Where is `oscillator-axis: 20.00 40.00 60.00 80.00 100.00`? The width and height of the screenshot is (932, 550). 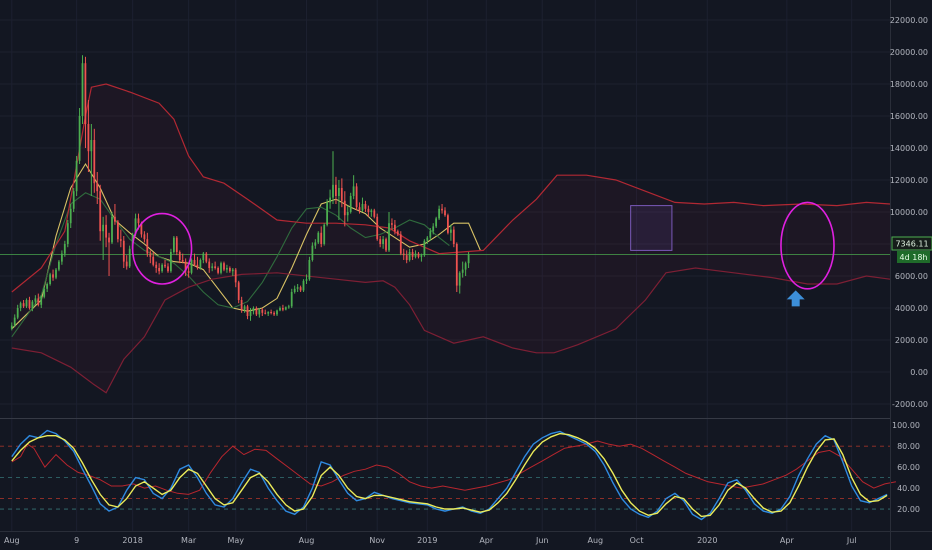
oscillator-axis: 20.00 40.00 60.00 80.00 100.00 is located at coordinates (906, 467).